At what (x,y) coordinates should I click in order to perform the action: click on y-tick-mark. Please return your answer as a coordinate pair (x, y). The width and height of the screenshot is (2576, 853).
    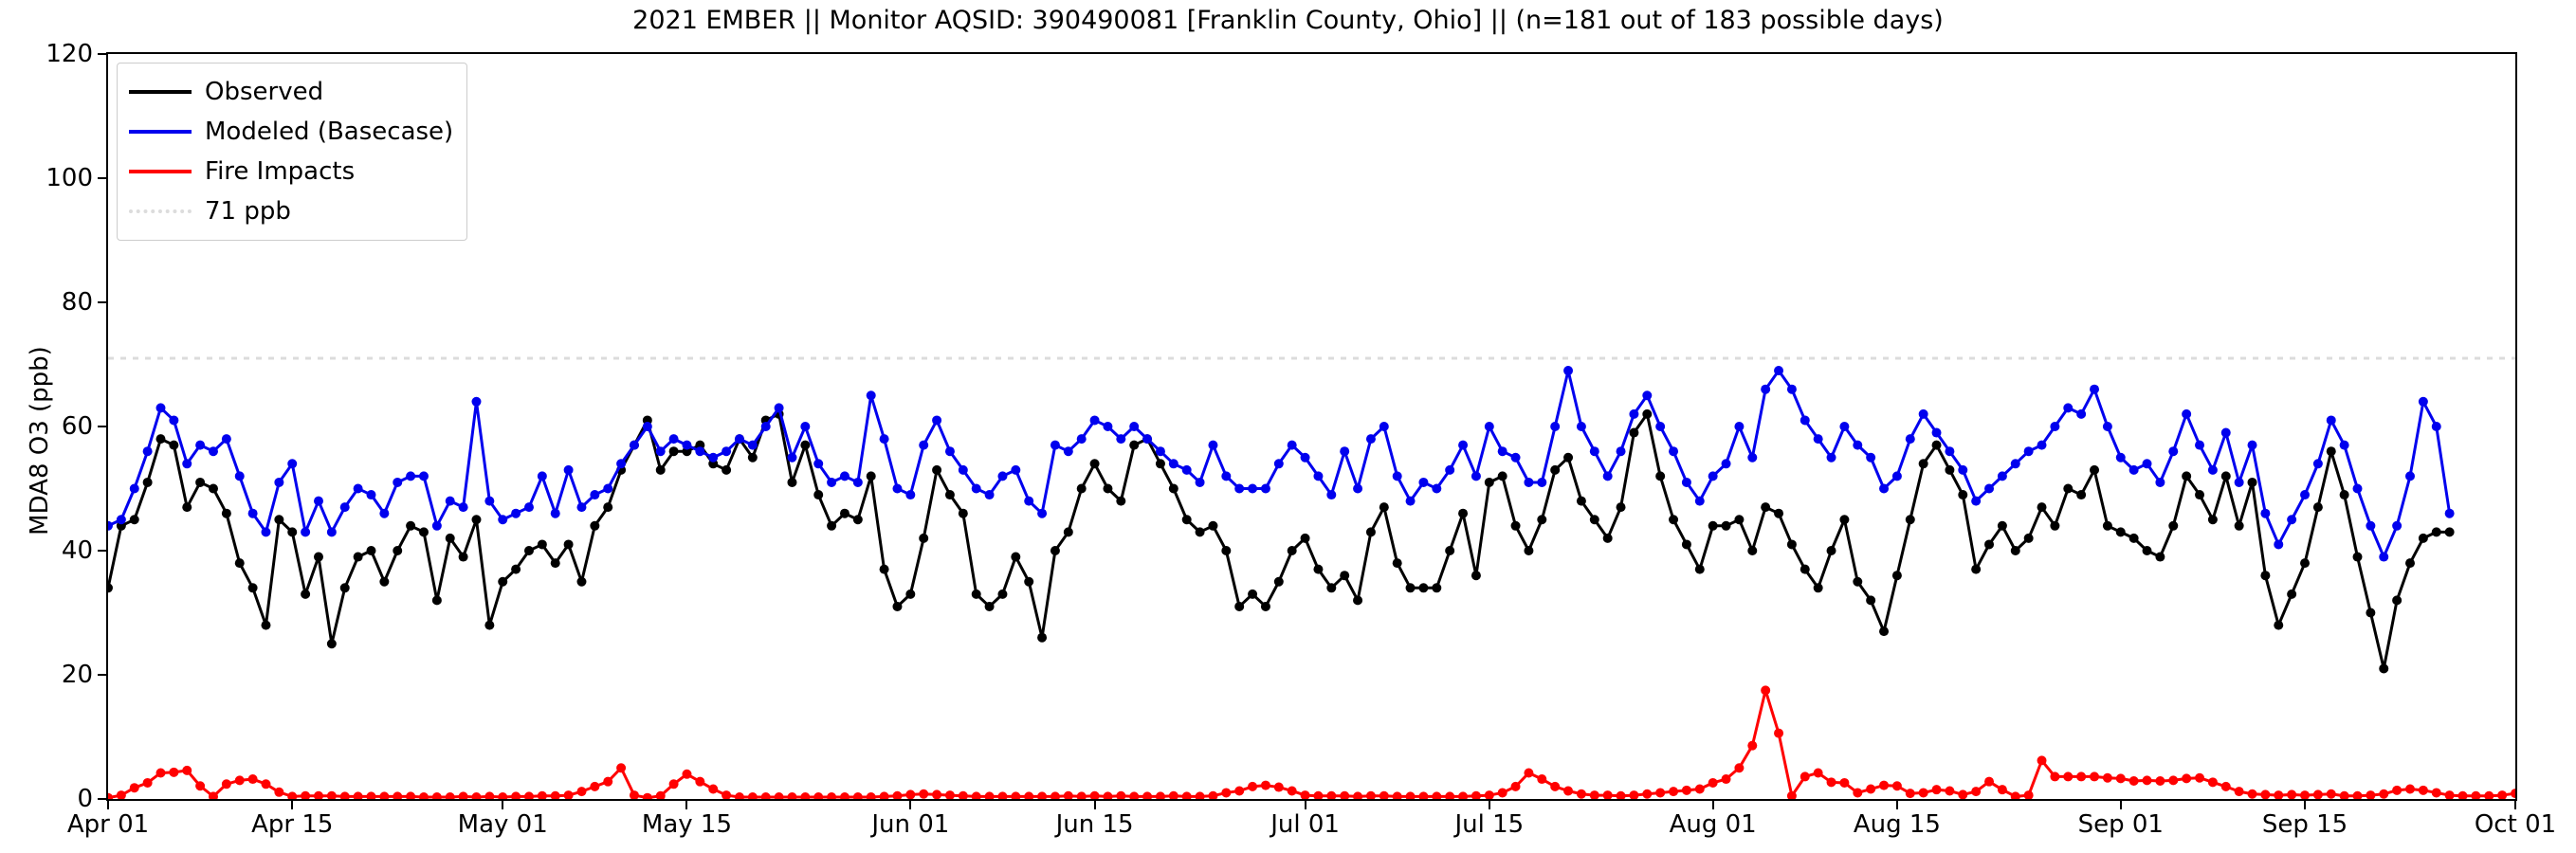
    Looking at the image, I should click on (102, 426).